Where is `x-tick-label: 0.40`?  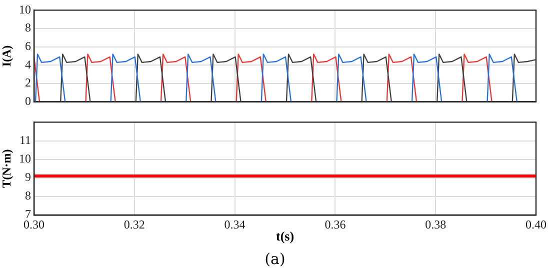 x-tick-label: 0.40 is located at coordinates (536, 224).